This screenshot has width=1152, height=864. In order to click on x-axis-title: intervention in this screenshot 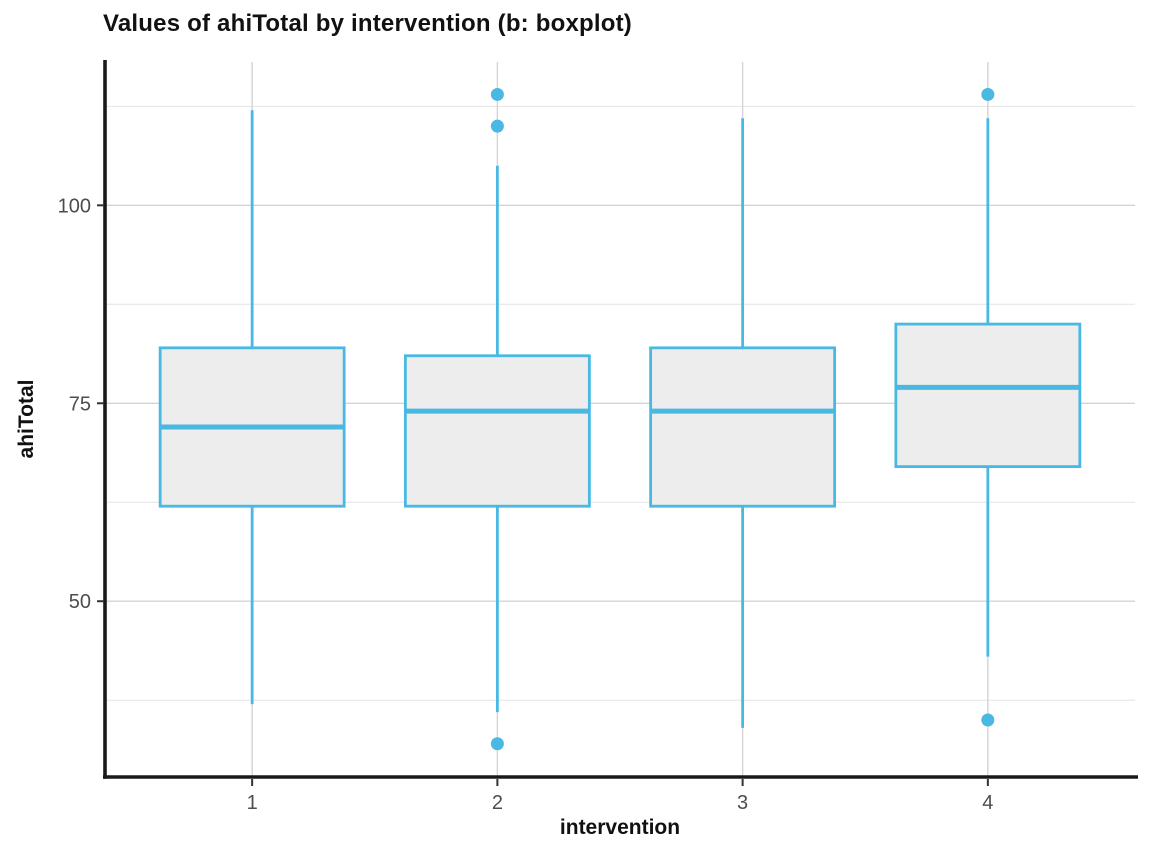, I will do `click(620, 827)`.